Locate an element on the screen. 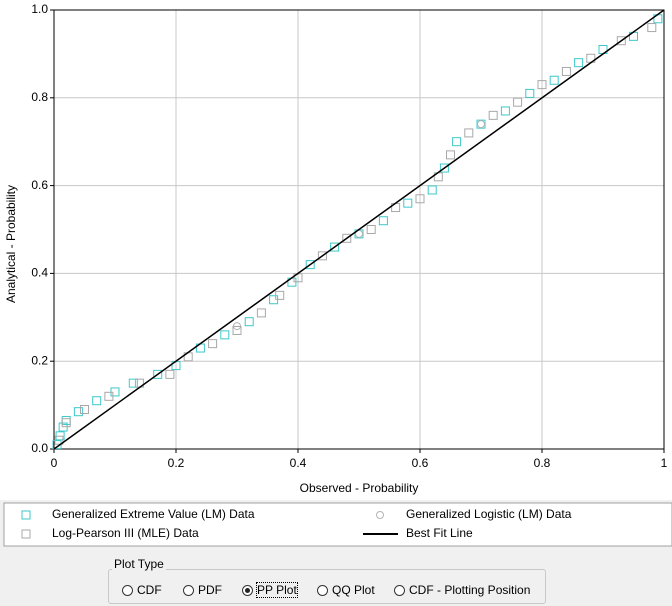 This screenshot has height=606, width=672. y-axis-title: Analytical - Probability is located at coordinates (11, 244).